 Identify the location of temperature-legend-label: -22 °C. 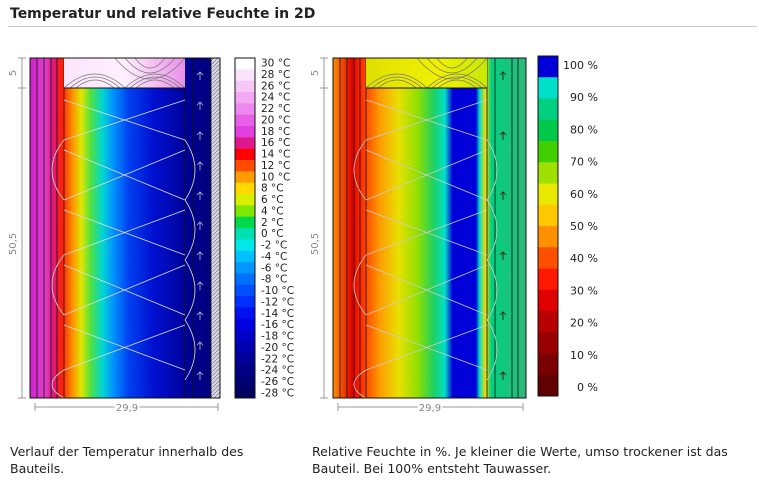
(277, 359).